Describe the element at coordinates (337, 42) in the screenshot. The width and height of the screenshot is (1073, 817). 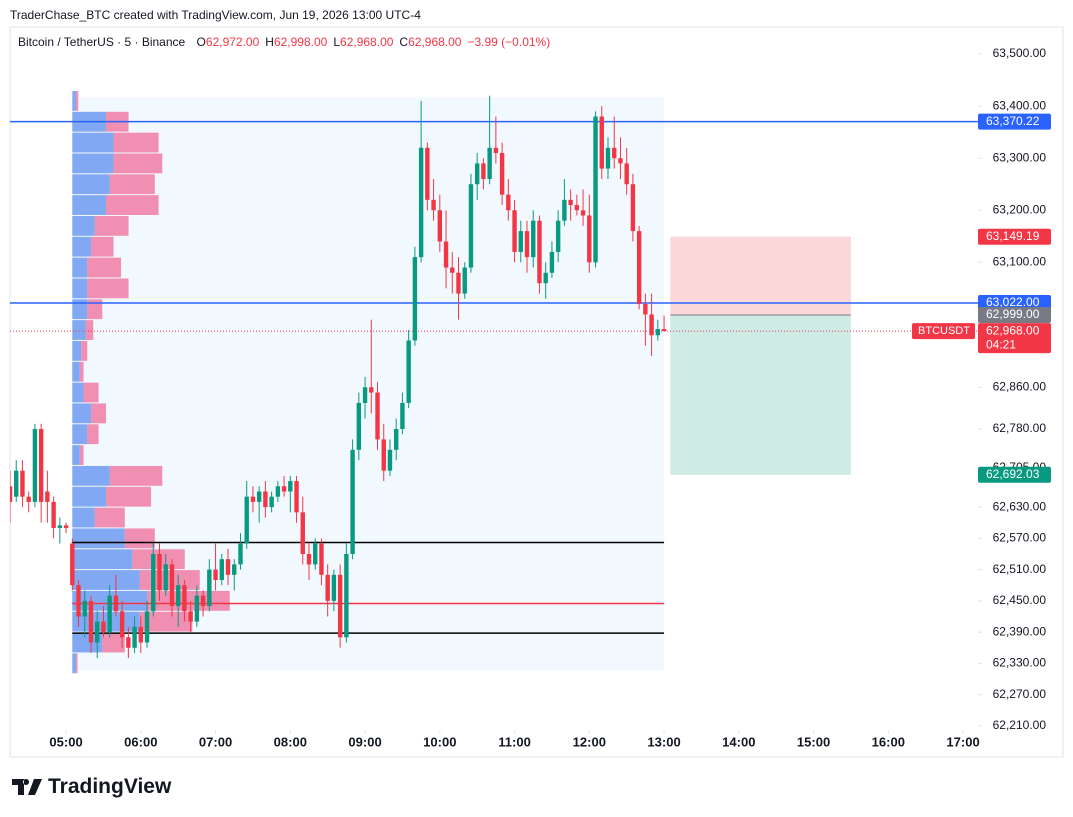
I see `legend-key: L` at that location.